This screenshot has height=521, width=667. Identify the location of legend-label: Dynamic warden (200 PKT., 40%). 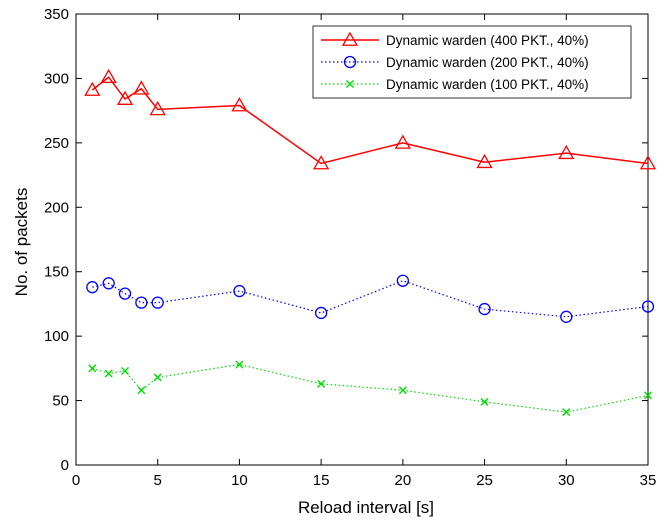
(487, 62).